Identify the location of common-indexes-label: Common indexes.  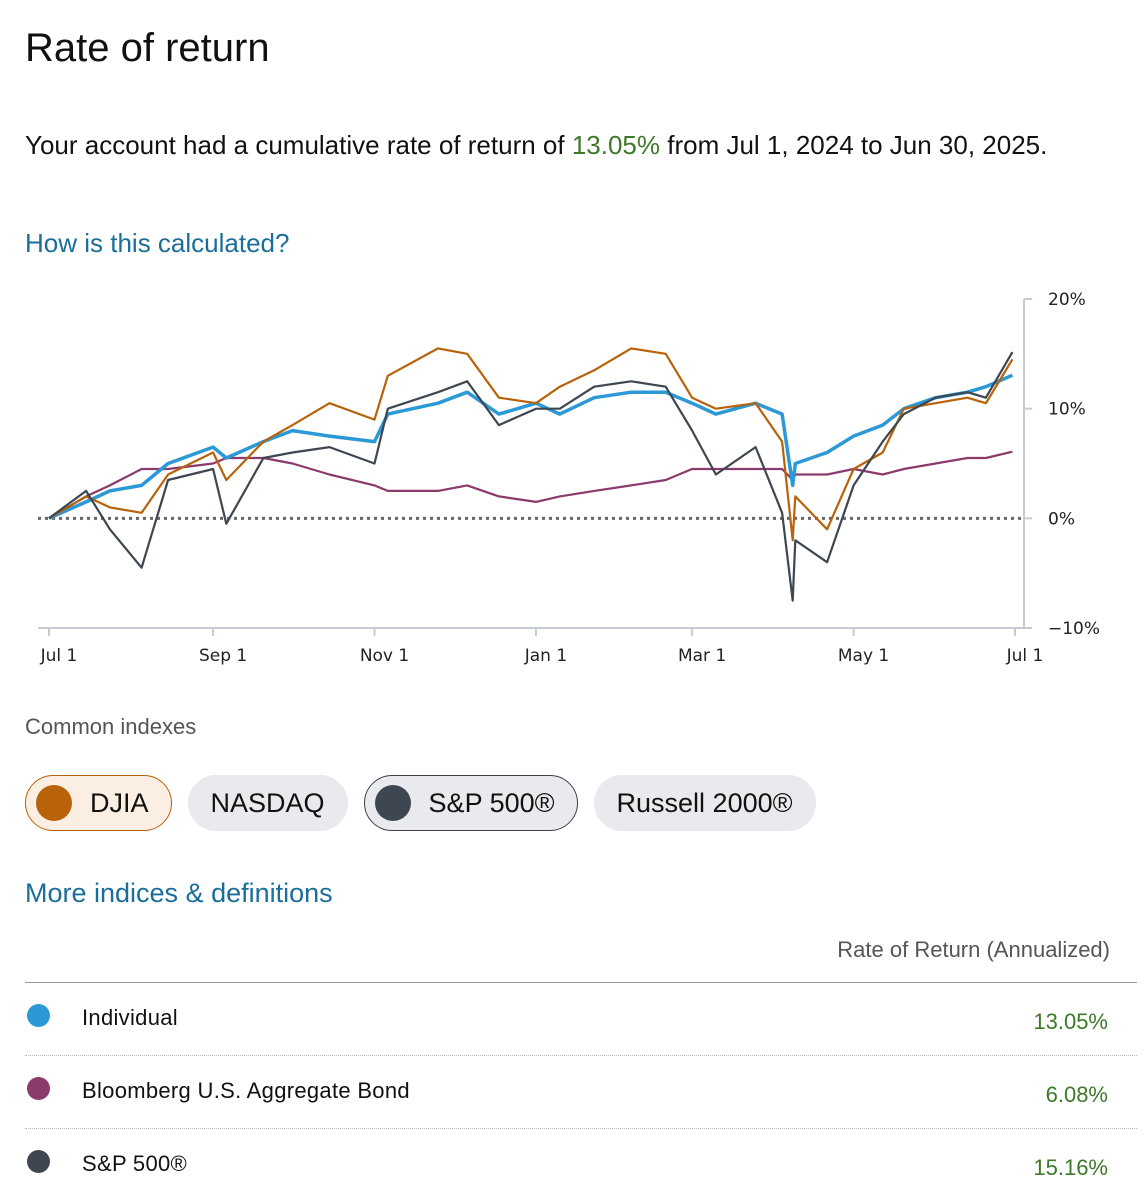
(111, 726).